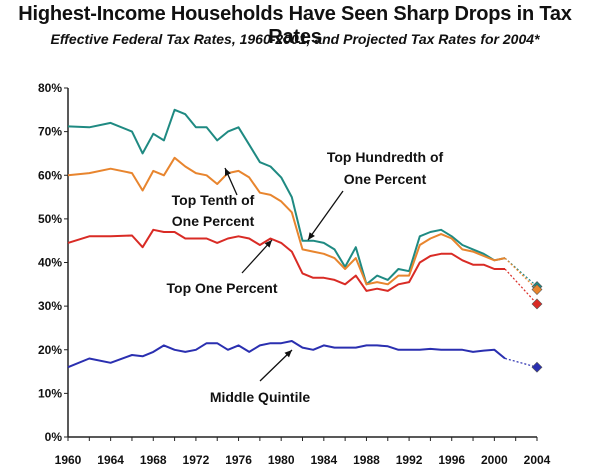 The width and height of the screenshot is (590, 473). Describe the element at coordinates (68, 460) in the screenshot. I see `x-tick-label: 1960` at that location.